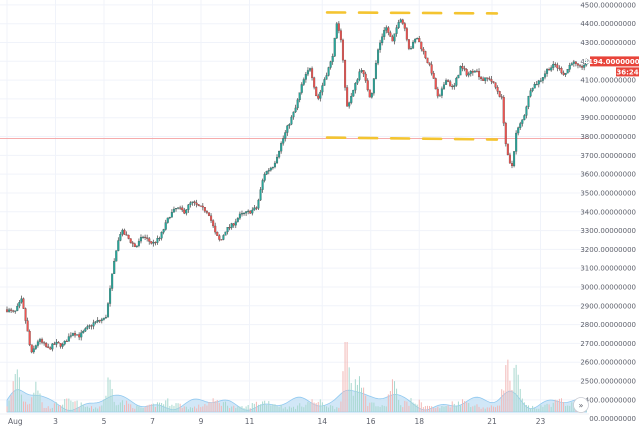 Image resolution: width=640 pixels, height=427 pixels. Describe the element at coordinates (608, 194) in the screenshot. I see `price-tick-label: 3500.00000000` at that location.